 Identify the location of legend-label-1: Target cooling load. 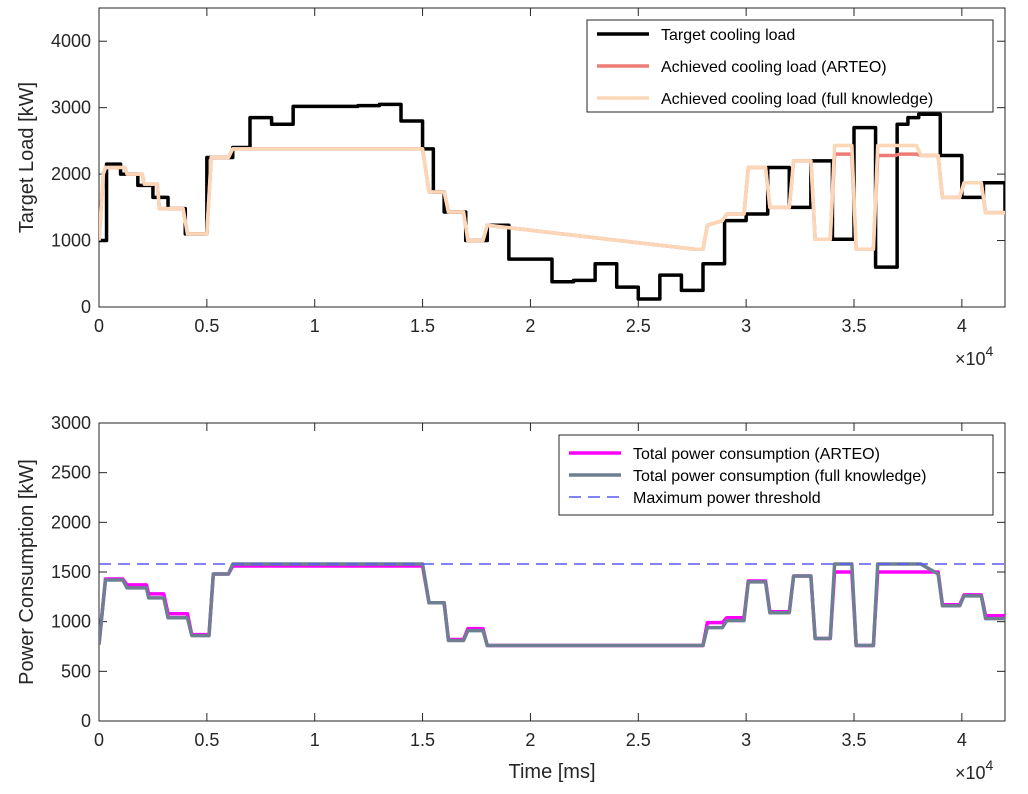
(728, 35).